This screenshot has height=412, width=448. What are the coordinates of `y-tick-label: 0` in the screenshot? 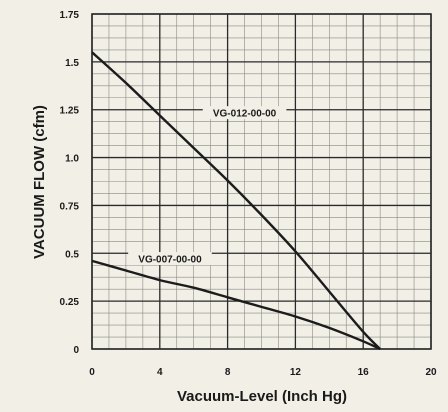 It's located at (76, 350).